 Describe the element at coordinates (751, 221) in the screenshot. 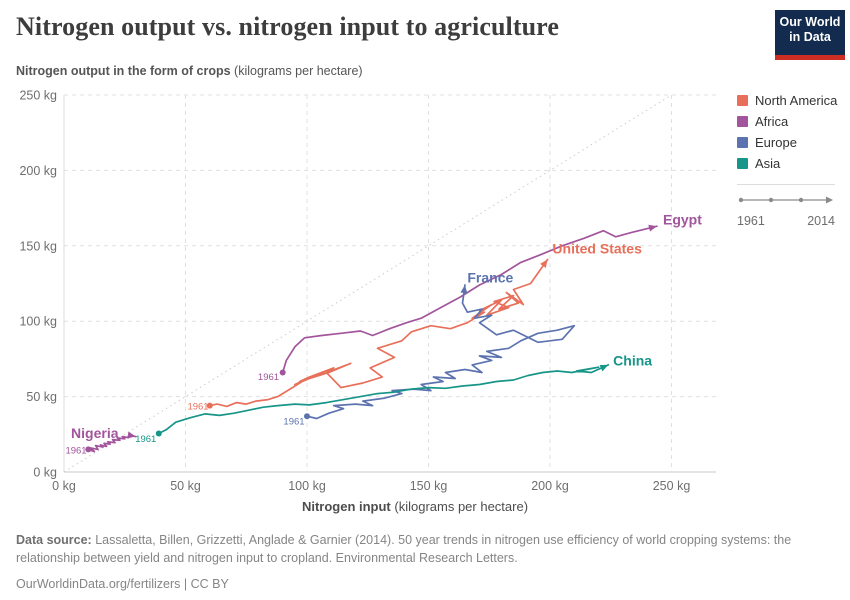

I see `timeline-start-year: 1961` at that location.